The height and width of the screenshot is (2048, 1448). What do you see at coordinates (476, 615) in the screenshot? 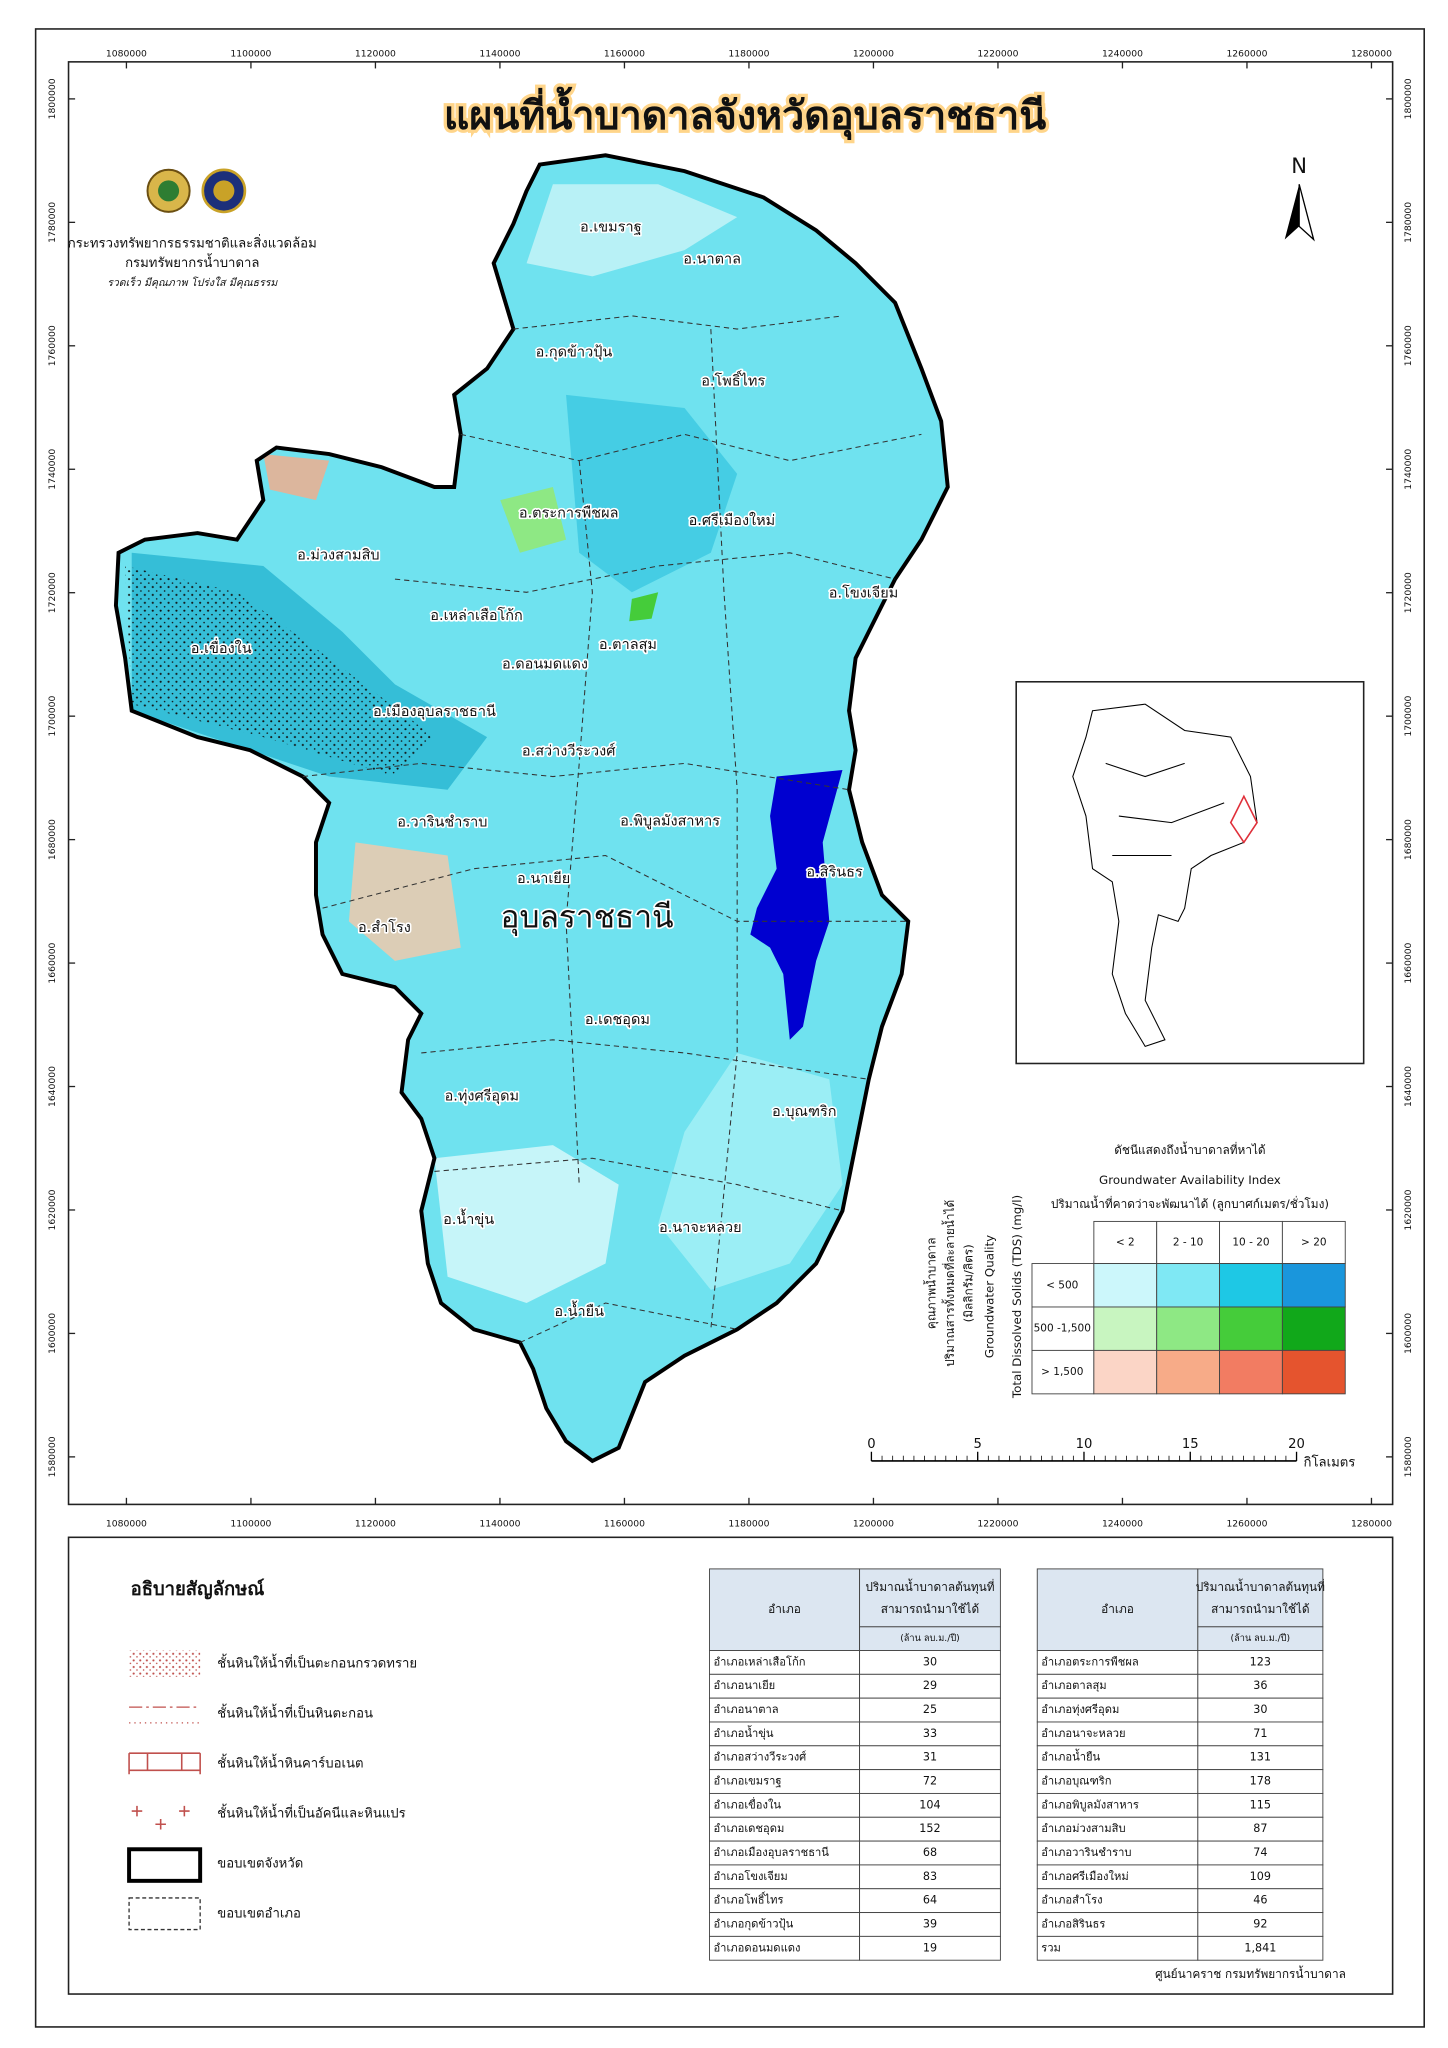
I see `district-label: อ.เหล่าเสือโก้ก` at bounding box center [476, 615].